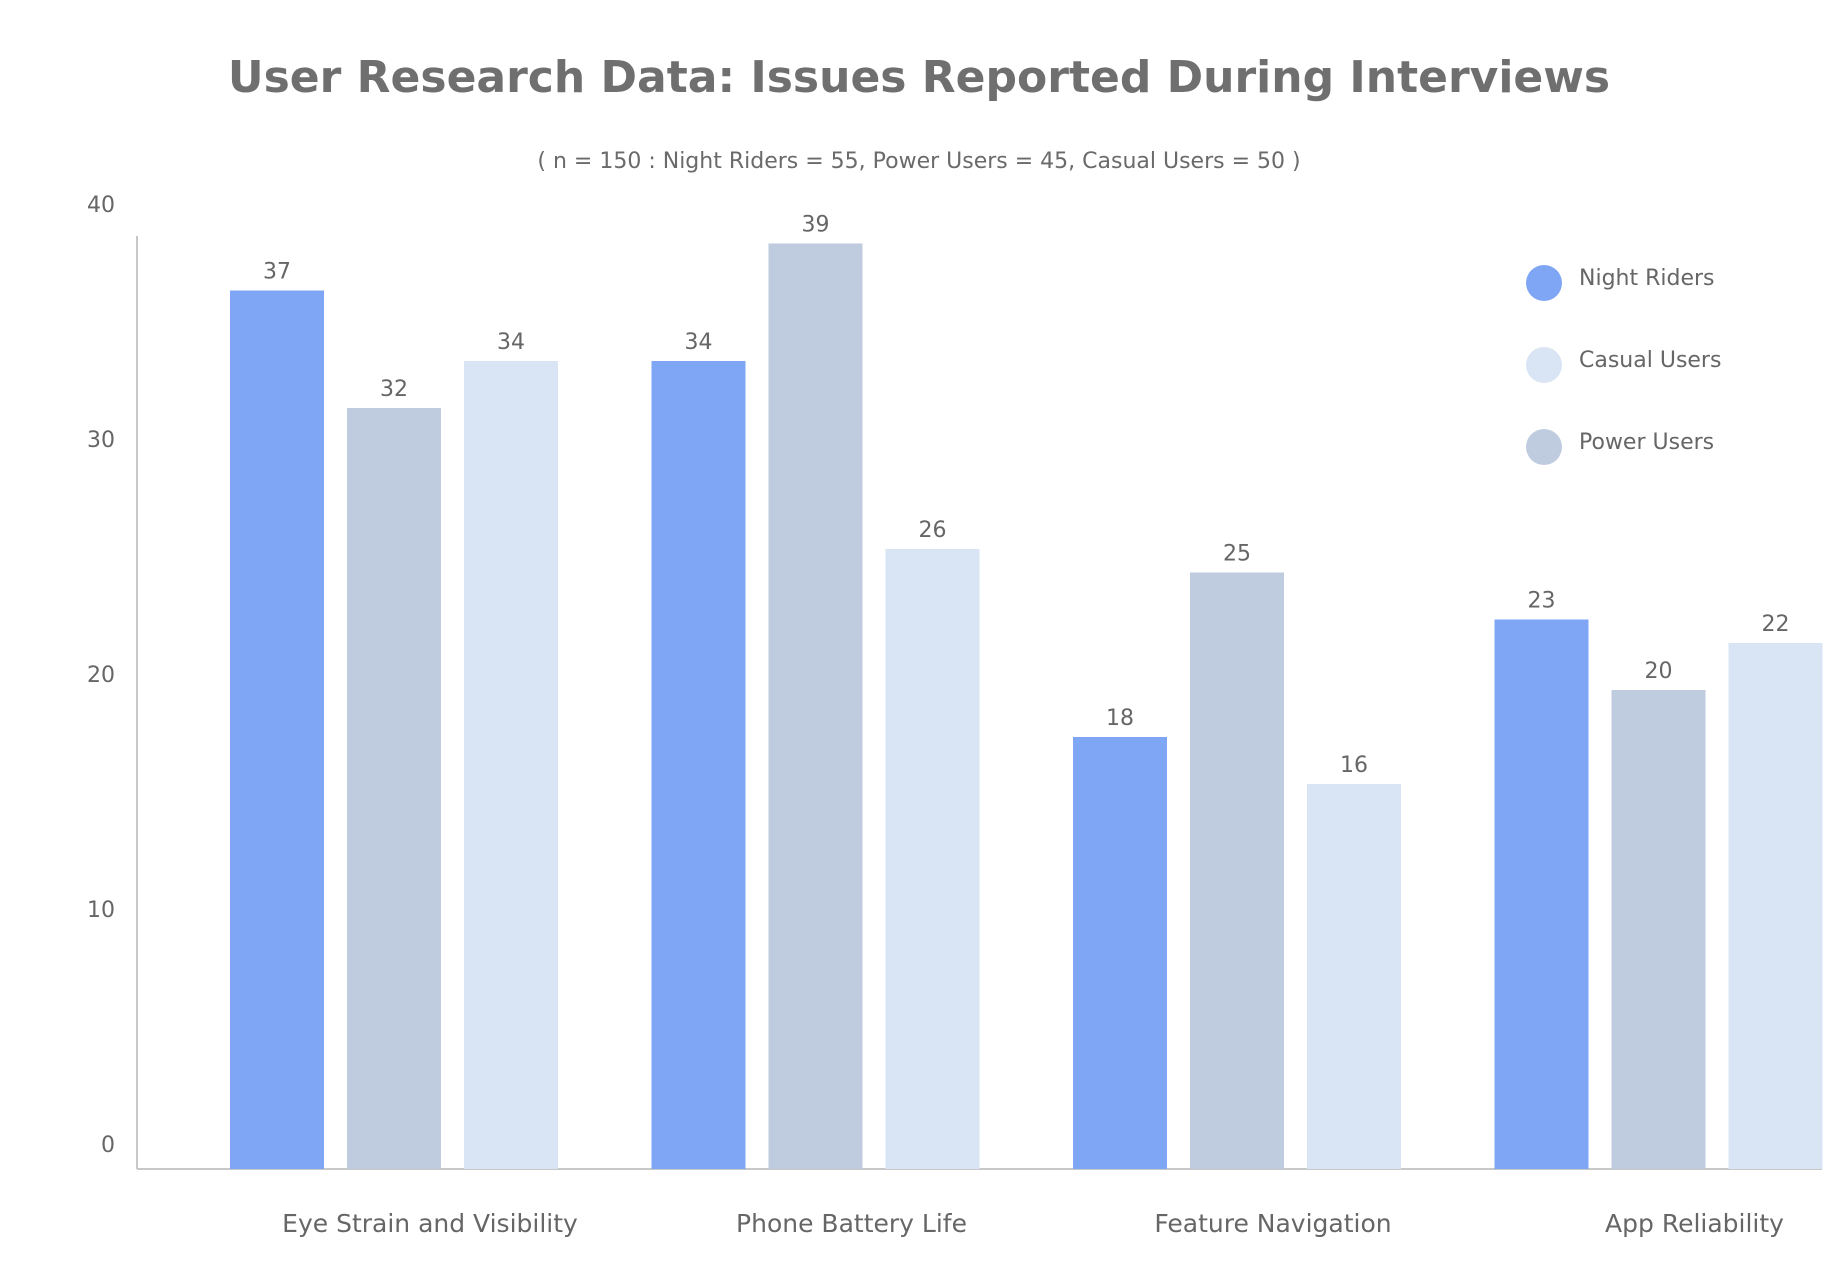 The width and height of the screenshot is (1839, 1269). What do you see at coordinates (932, 859) in the screenshot?
I see `bar-casual-users-phone-battery-life` at bounding box center [932, 859].